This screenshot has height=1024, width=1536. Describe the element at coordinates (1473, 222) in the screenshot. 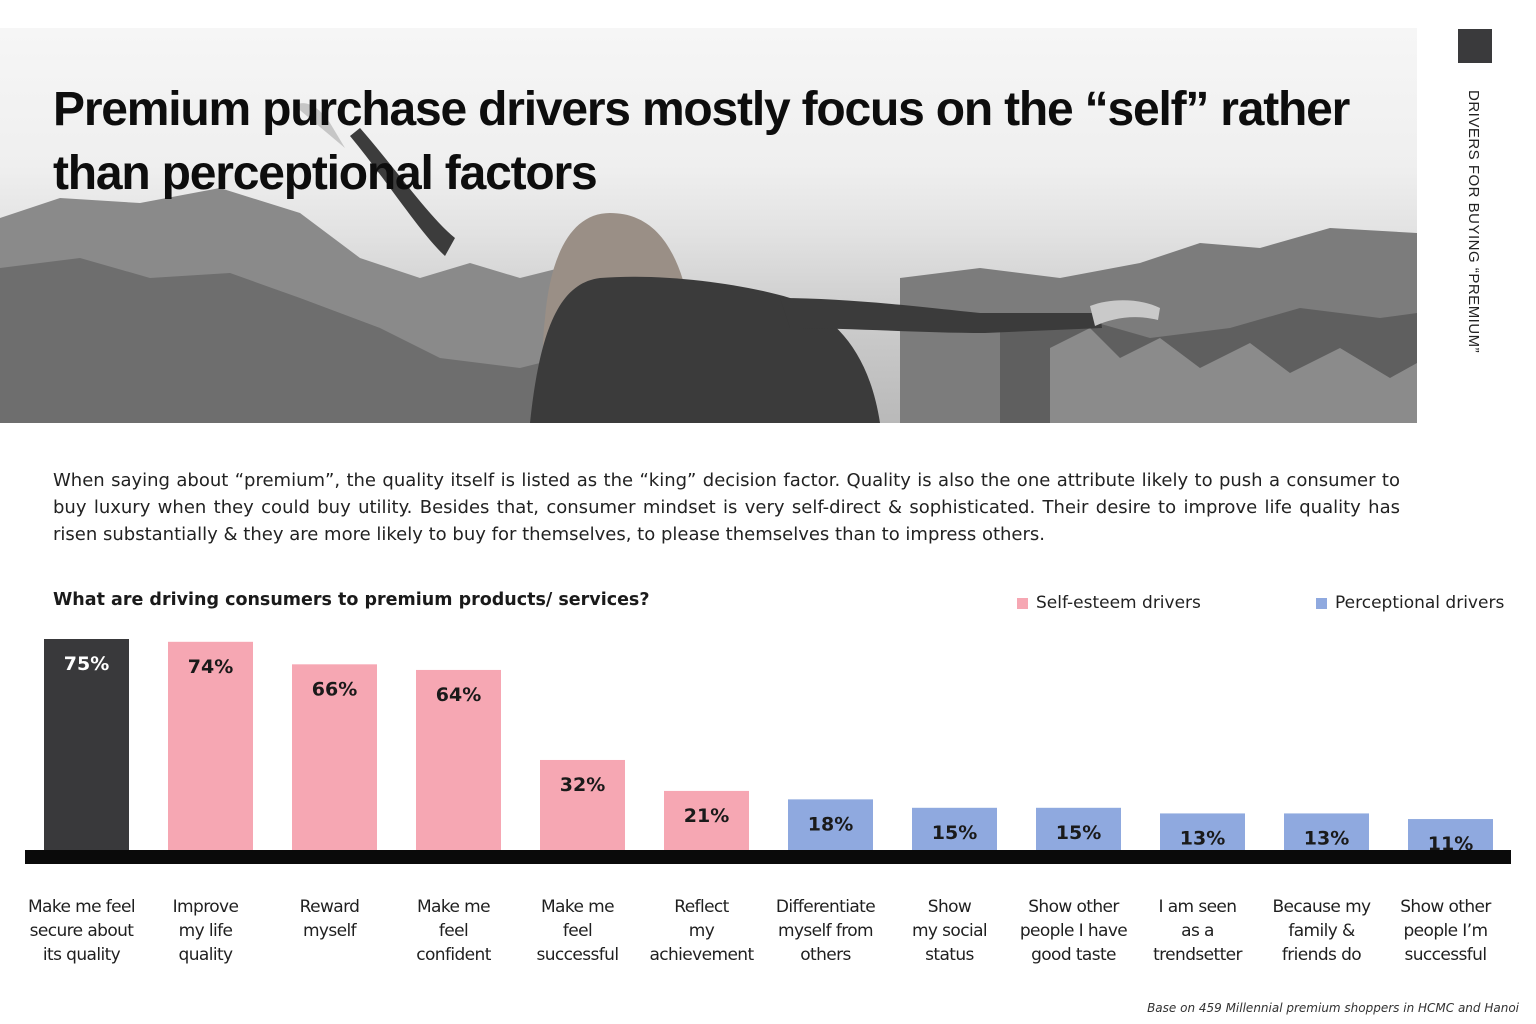

I see `section-side-label: DRIVERS FOR BUYING “PREMIUM”` at that location.